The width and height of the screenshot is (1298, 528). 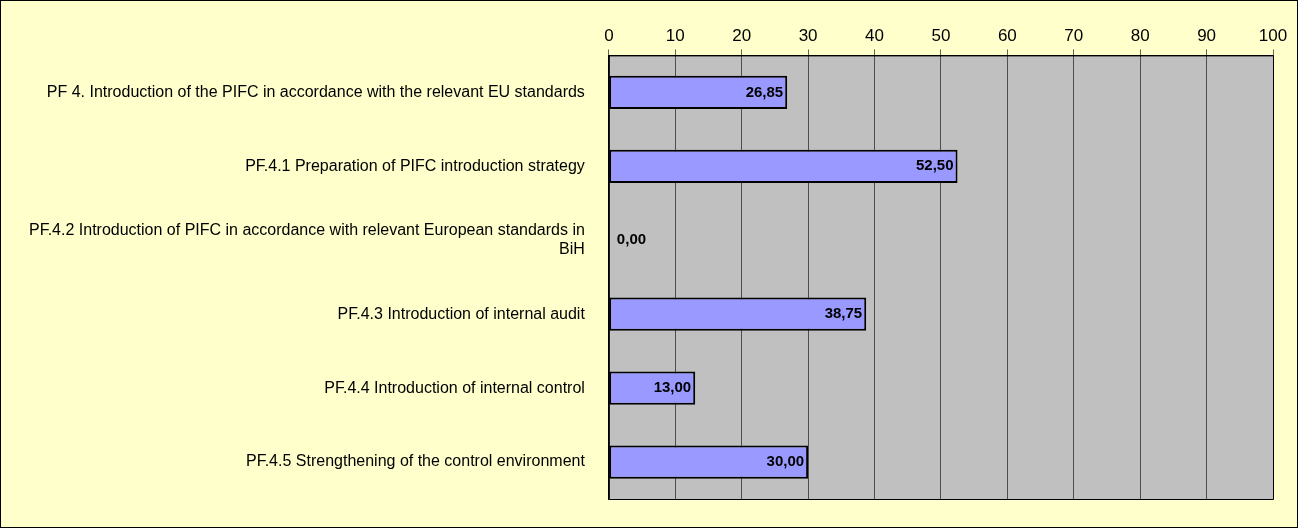 What do you see at coordinates (1007, 35) in the screenshot?
I see `x-tick-label: 60` at bounding box center [1007, 35].